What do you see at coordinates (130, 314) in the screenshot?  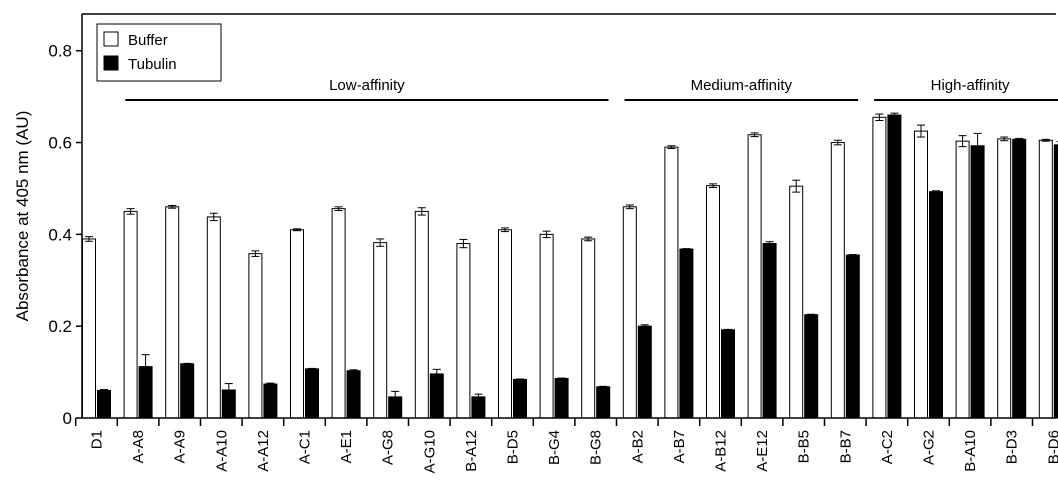 I see `bar-buffer-a-a8` at bounding box center [130, 314].